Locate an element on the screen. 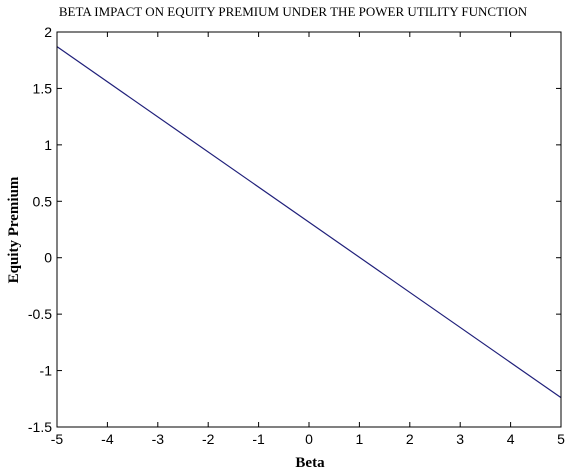 The image size is (587, 471). x-tick-label: 5 is located at coordinates (561, 439).